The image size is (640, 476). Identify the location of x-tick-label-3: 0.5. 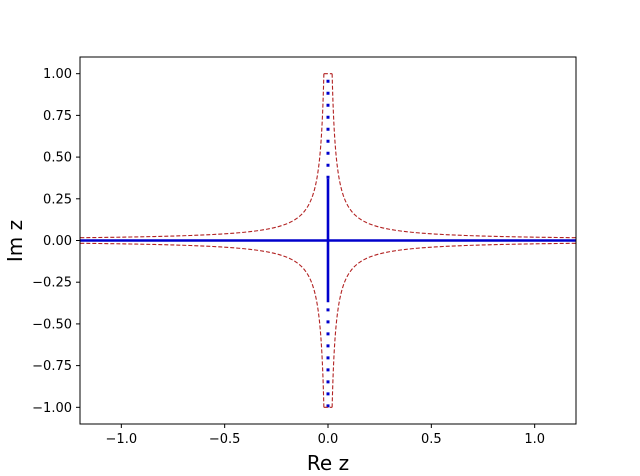
(431, 439).